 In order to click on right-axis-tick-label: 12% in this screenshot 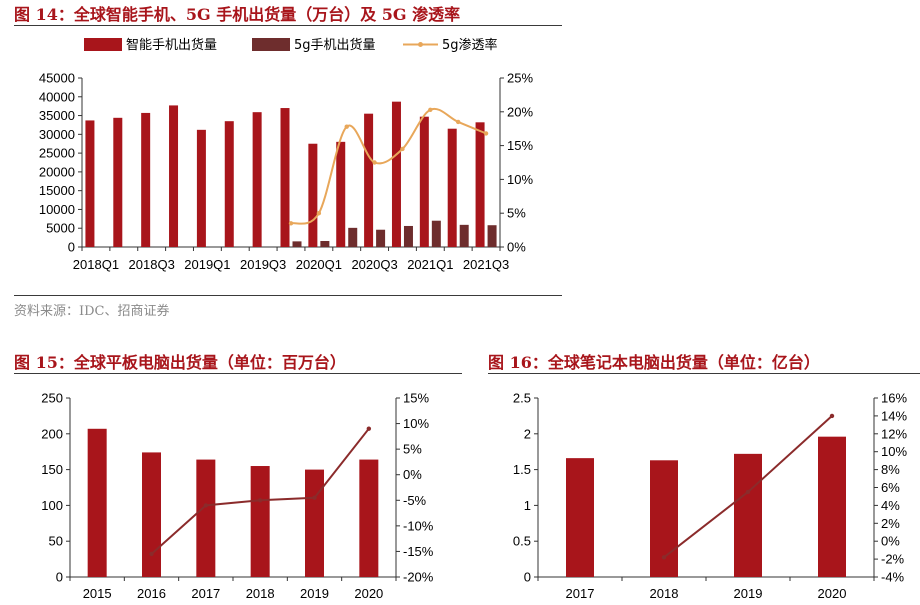, I will do `click(894, 433)`.